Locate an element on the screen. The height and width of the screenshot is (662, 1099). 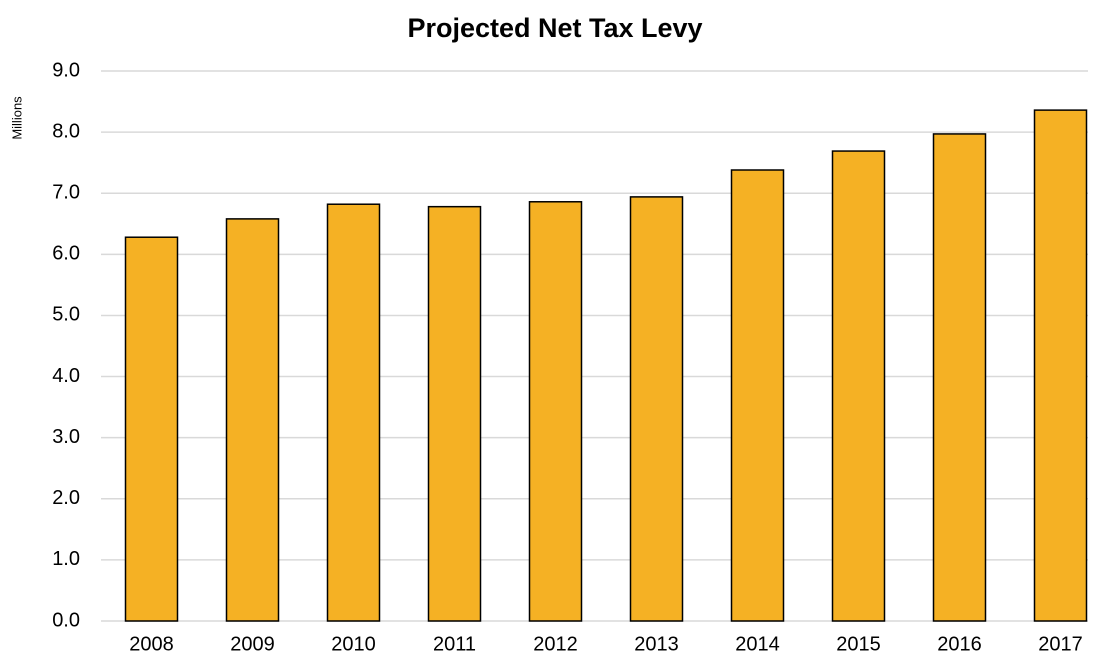
y-tick-label: 5.0 is located at coordinates (66, 315).